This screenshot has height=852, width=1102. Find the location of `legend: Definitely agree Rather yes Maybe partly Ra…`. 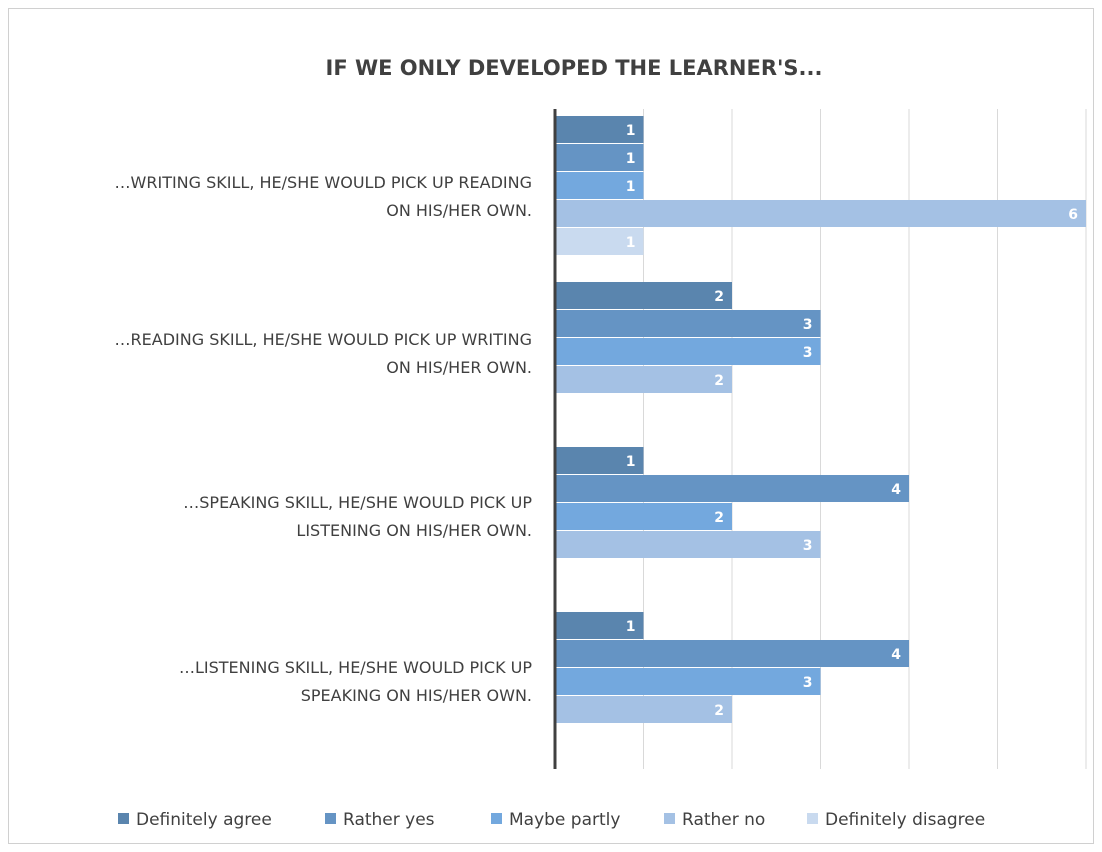

legend: Definitely agree Rather yes Maybe partly Ra… is located at coordinates (551, 820).